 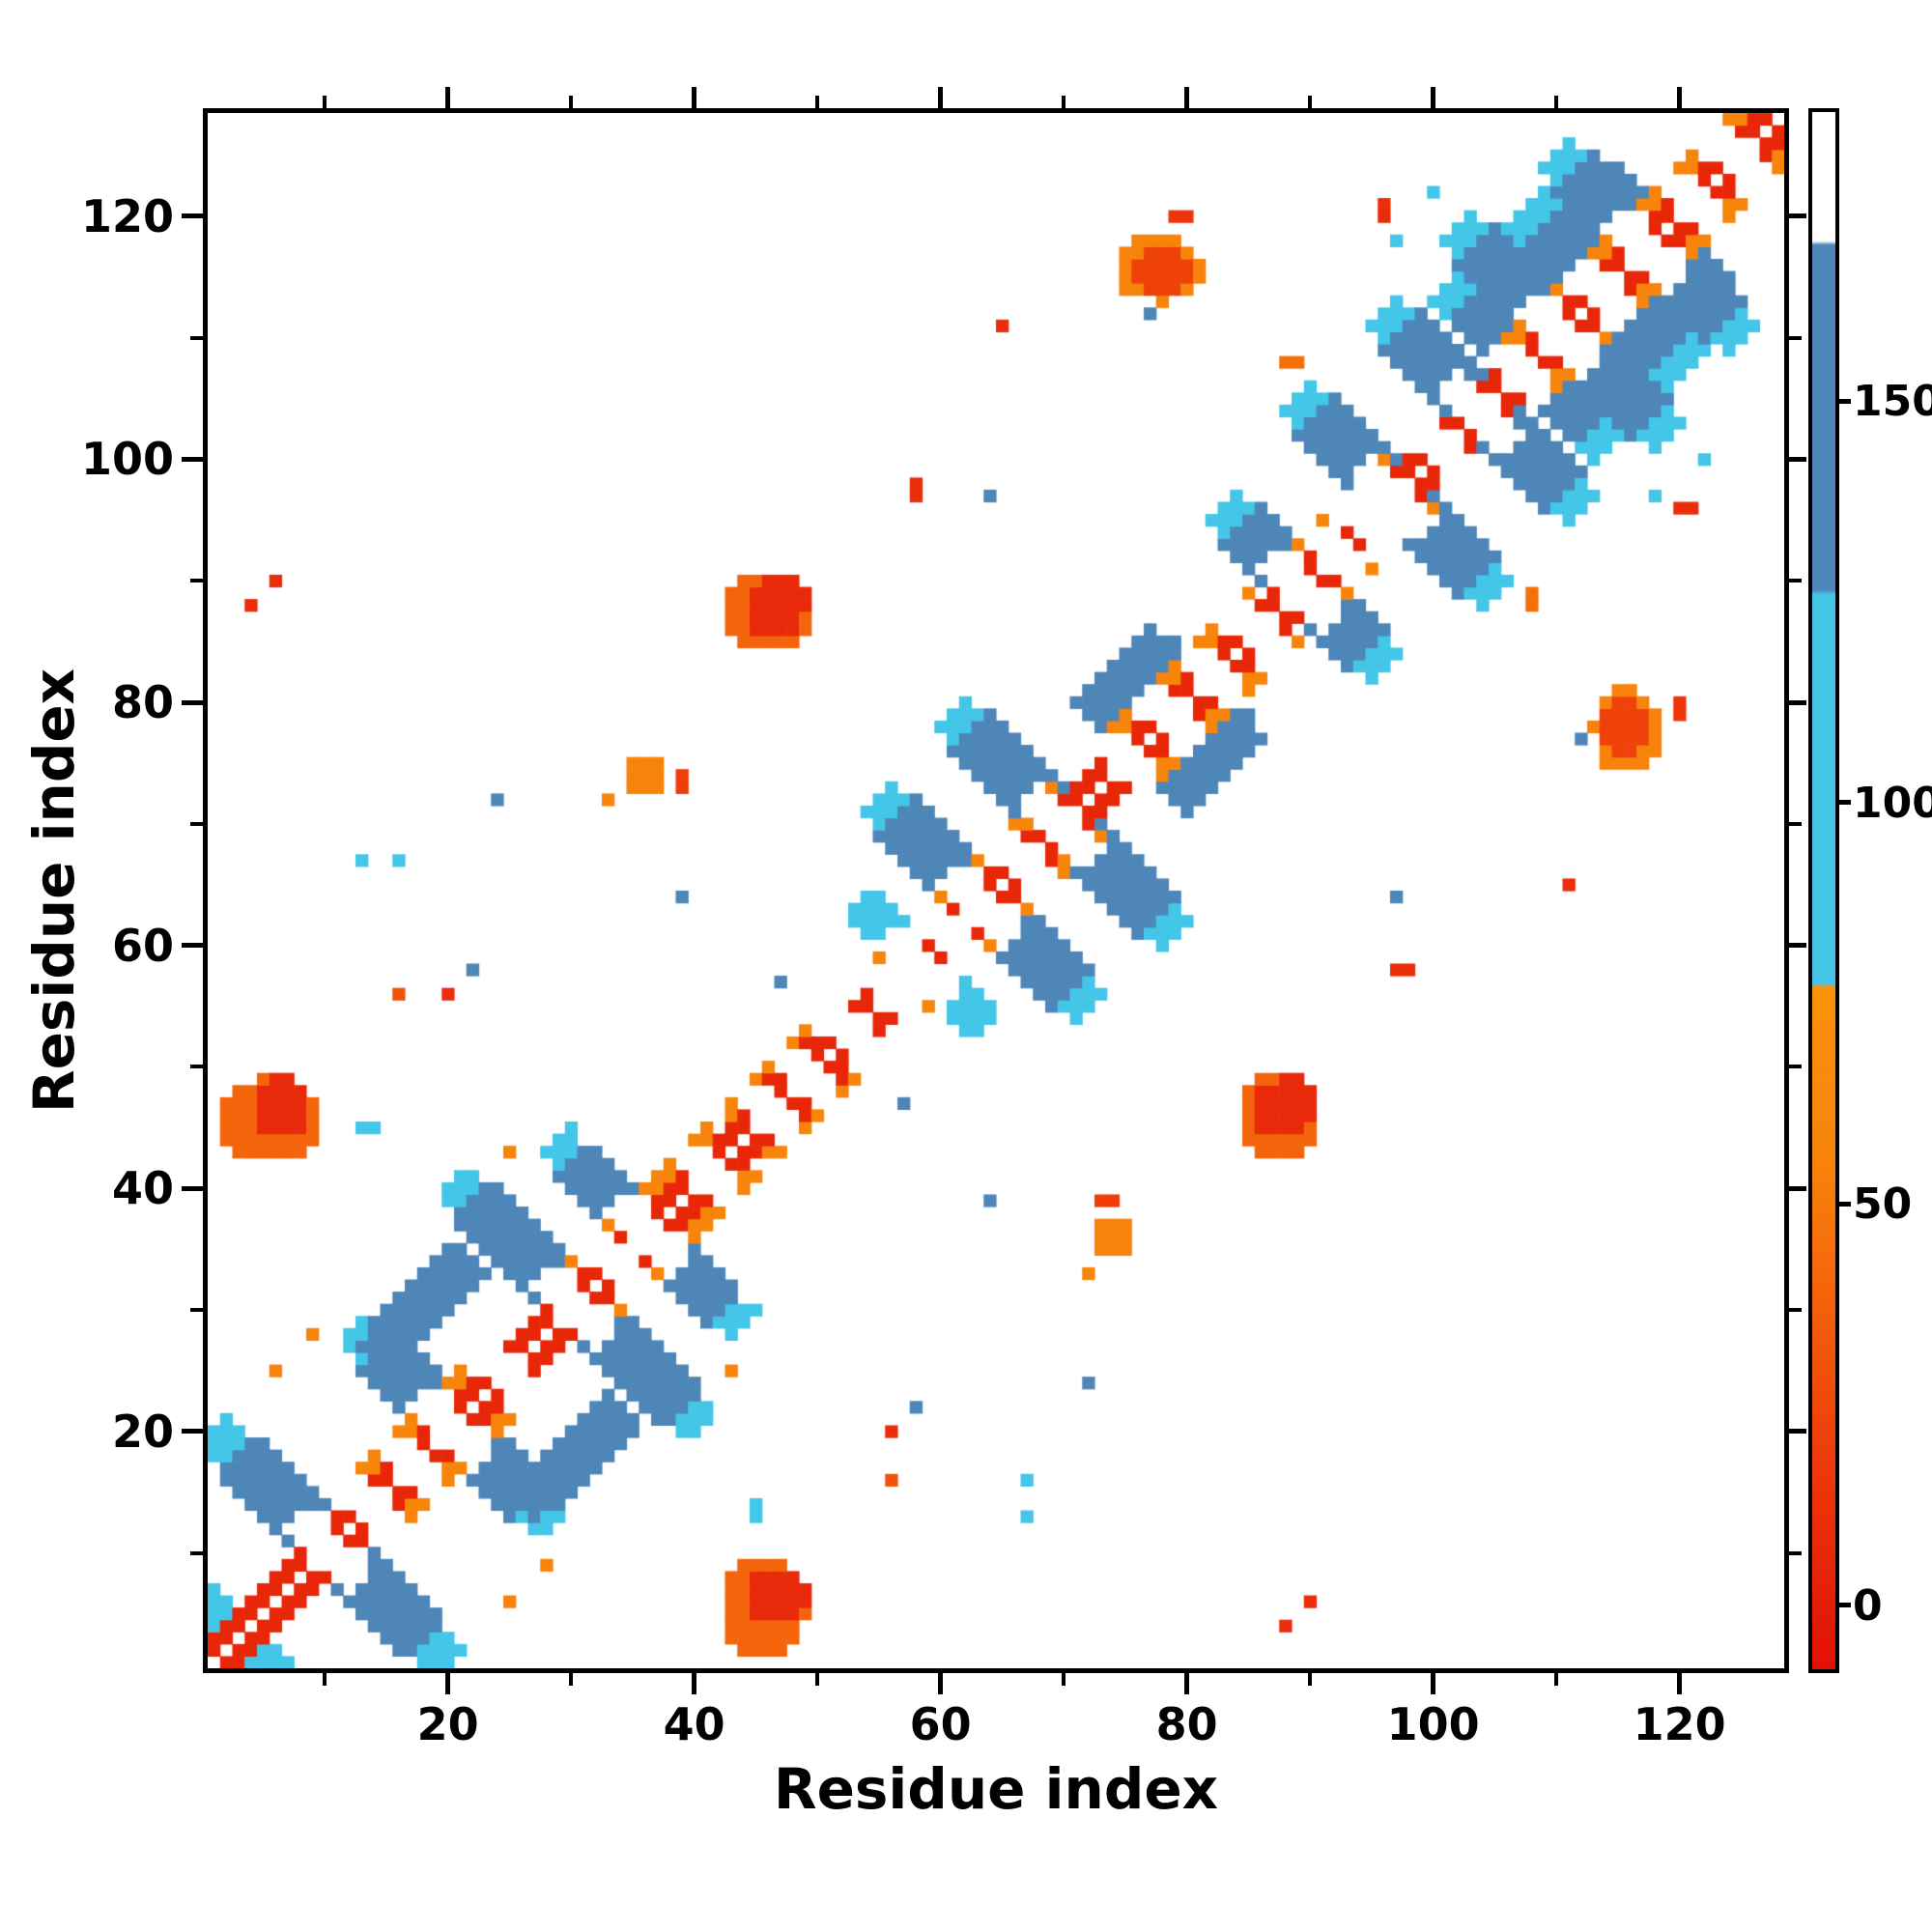 I want to click on colorbar-canvas, so click(x=1823, y=890).